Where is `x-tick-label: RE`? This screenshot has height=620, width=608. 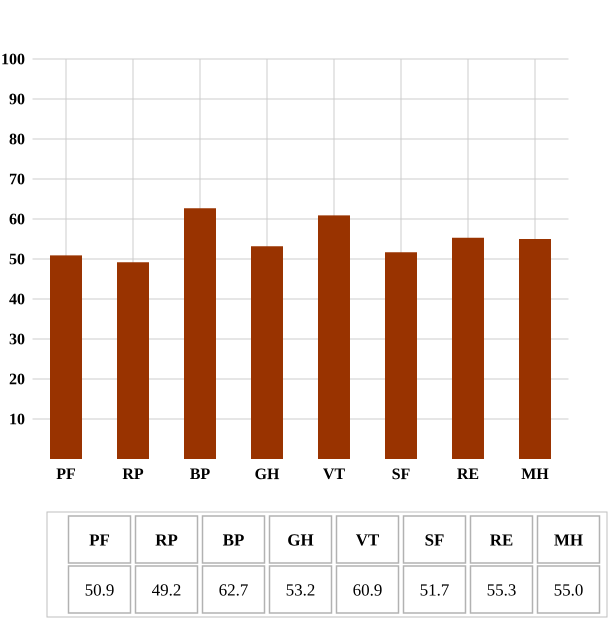 x-tick-label: RE is located at coordinates (501, 540).